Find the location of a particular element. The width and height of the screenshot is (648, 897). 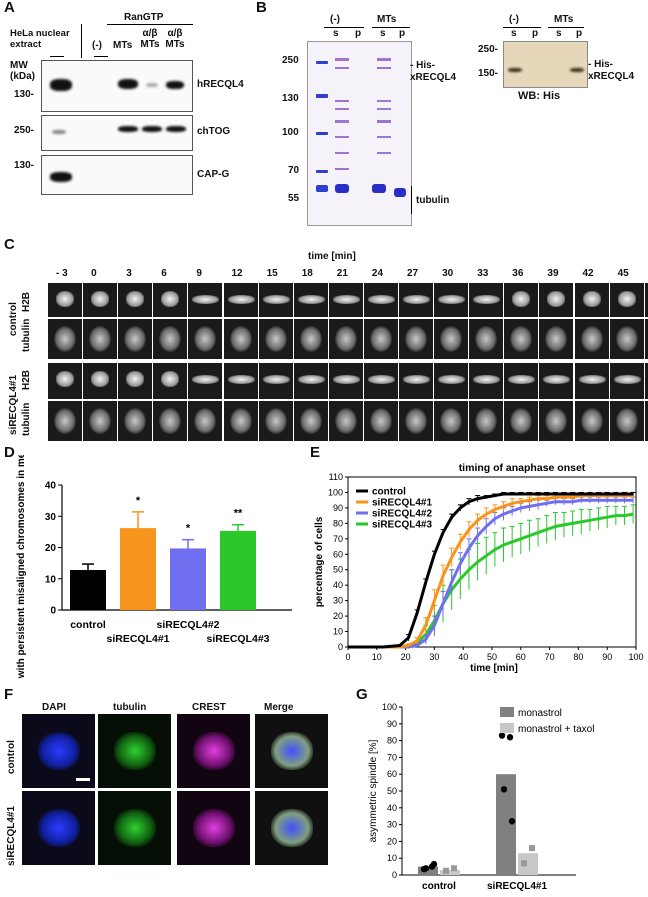

lane-dash is located at coordinates (57, 56).